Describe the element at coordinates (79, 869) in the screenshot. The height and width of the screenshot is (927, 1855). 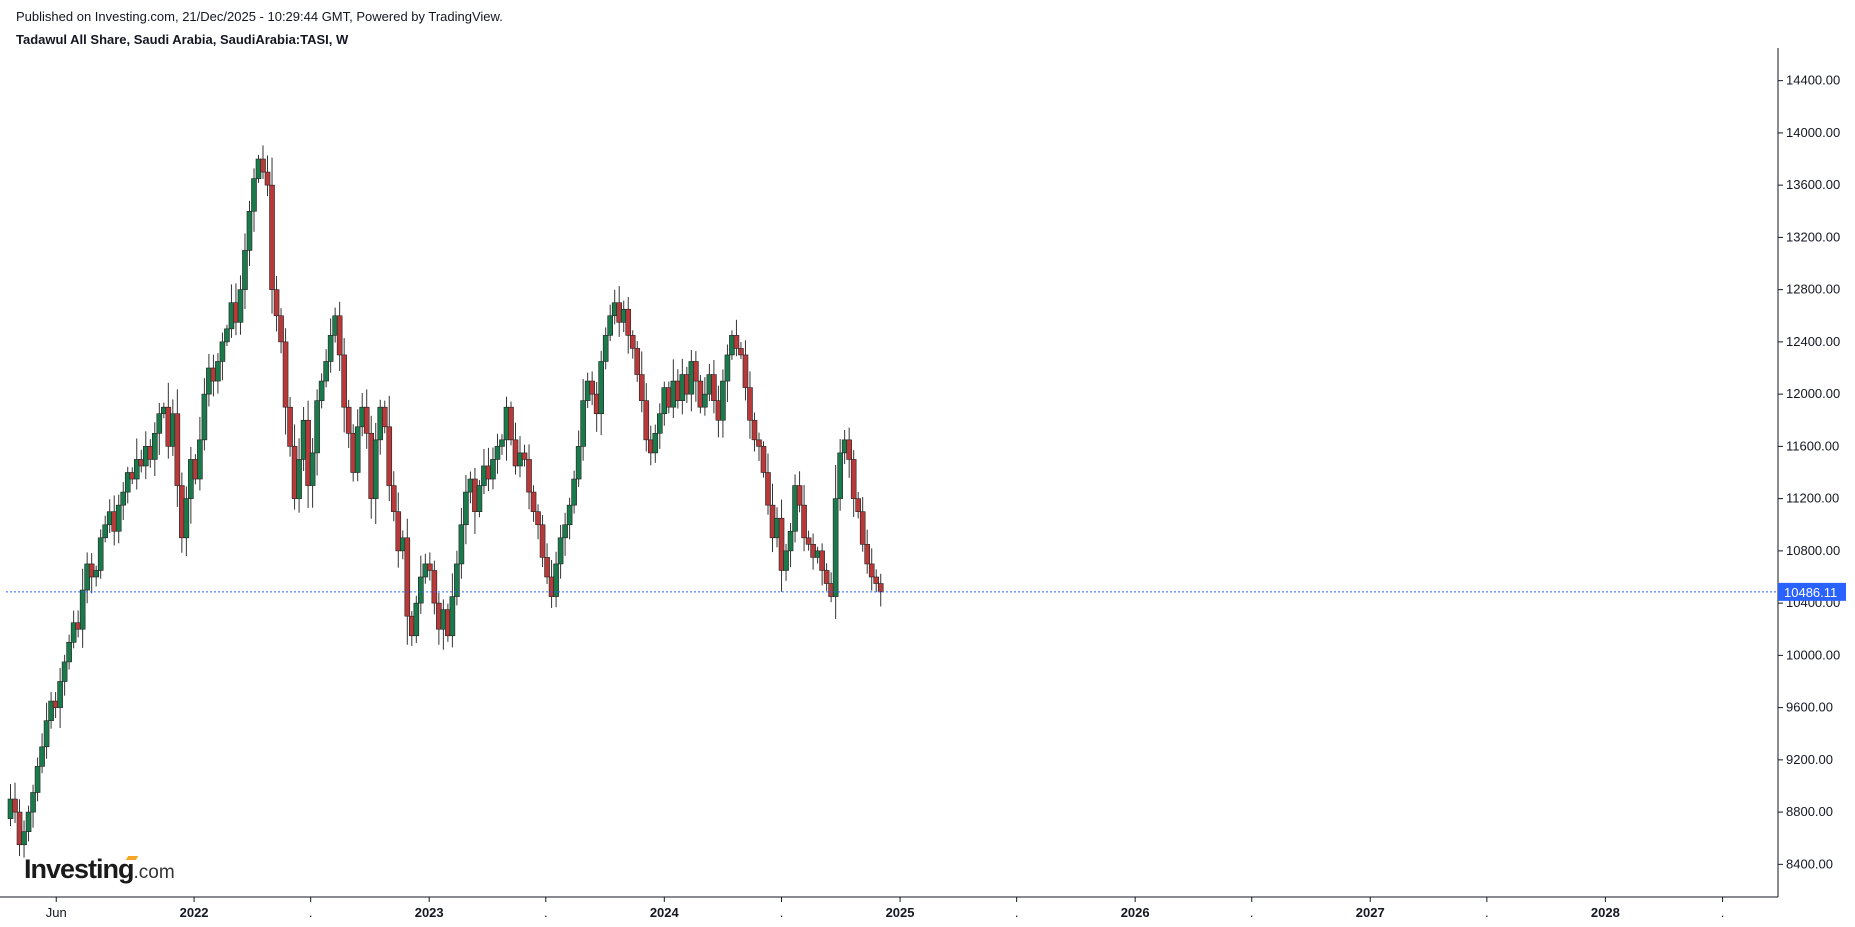
I see `brand-name: Investing` at that location.